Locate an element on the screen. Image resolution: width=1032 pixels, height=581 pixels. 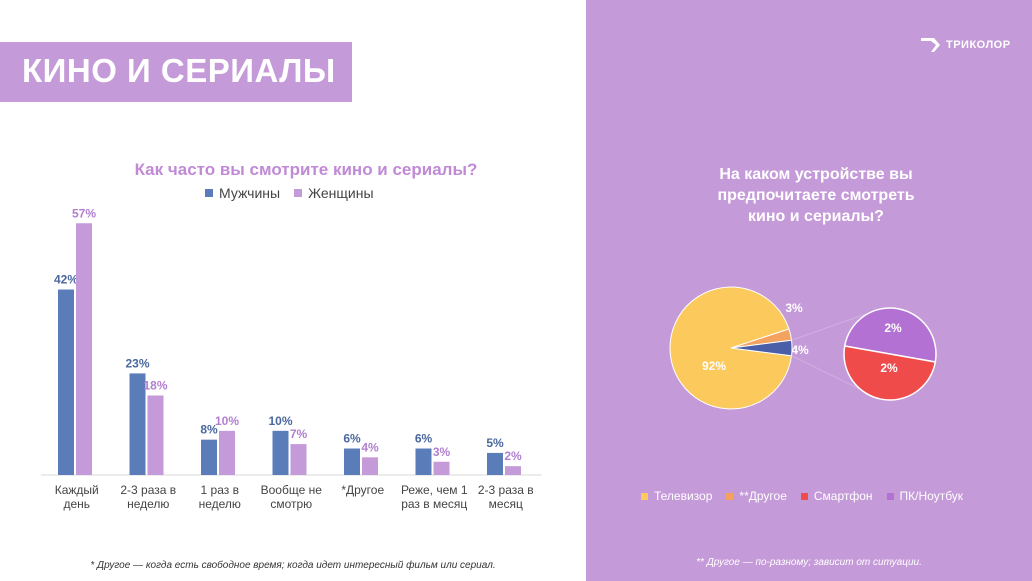
category-label-5-0: Реже, чем 1 is located at coordinates (434, 490).